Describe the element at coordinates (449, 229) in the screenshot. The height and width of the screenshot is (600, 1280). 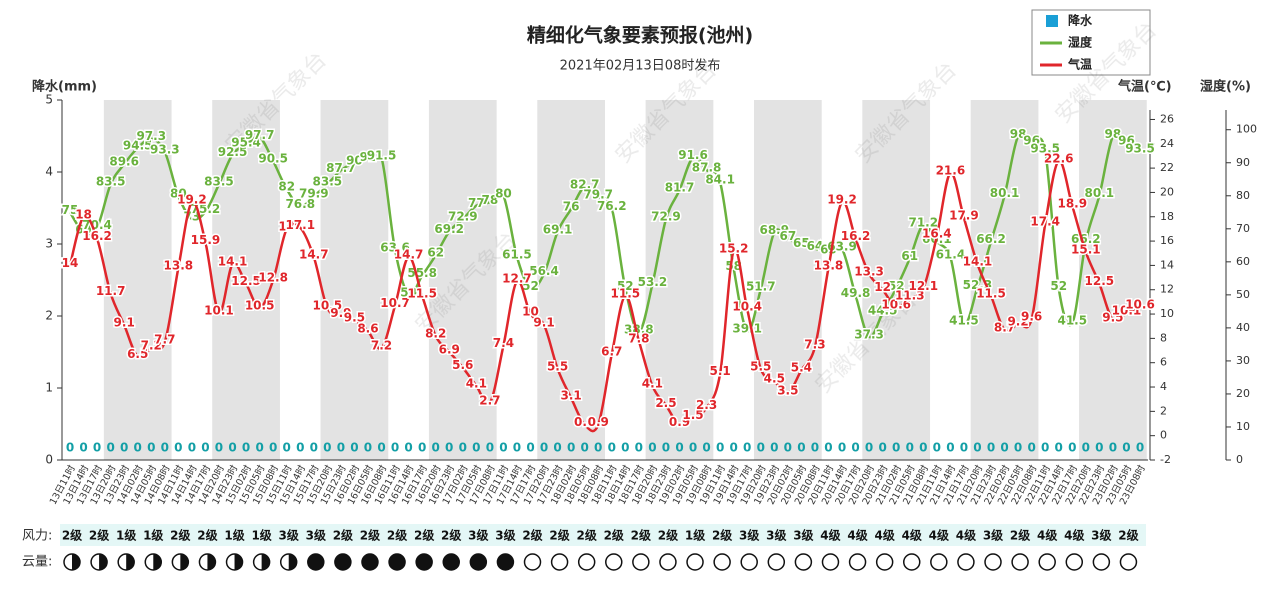
I see `data-label: 69.2` at that location.